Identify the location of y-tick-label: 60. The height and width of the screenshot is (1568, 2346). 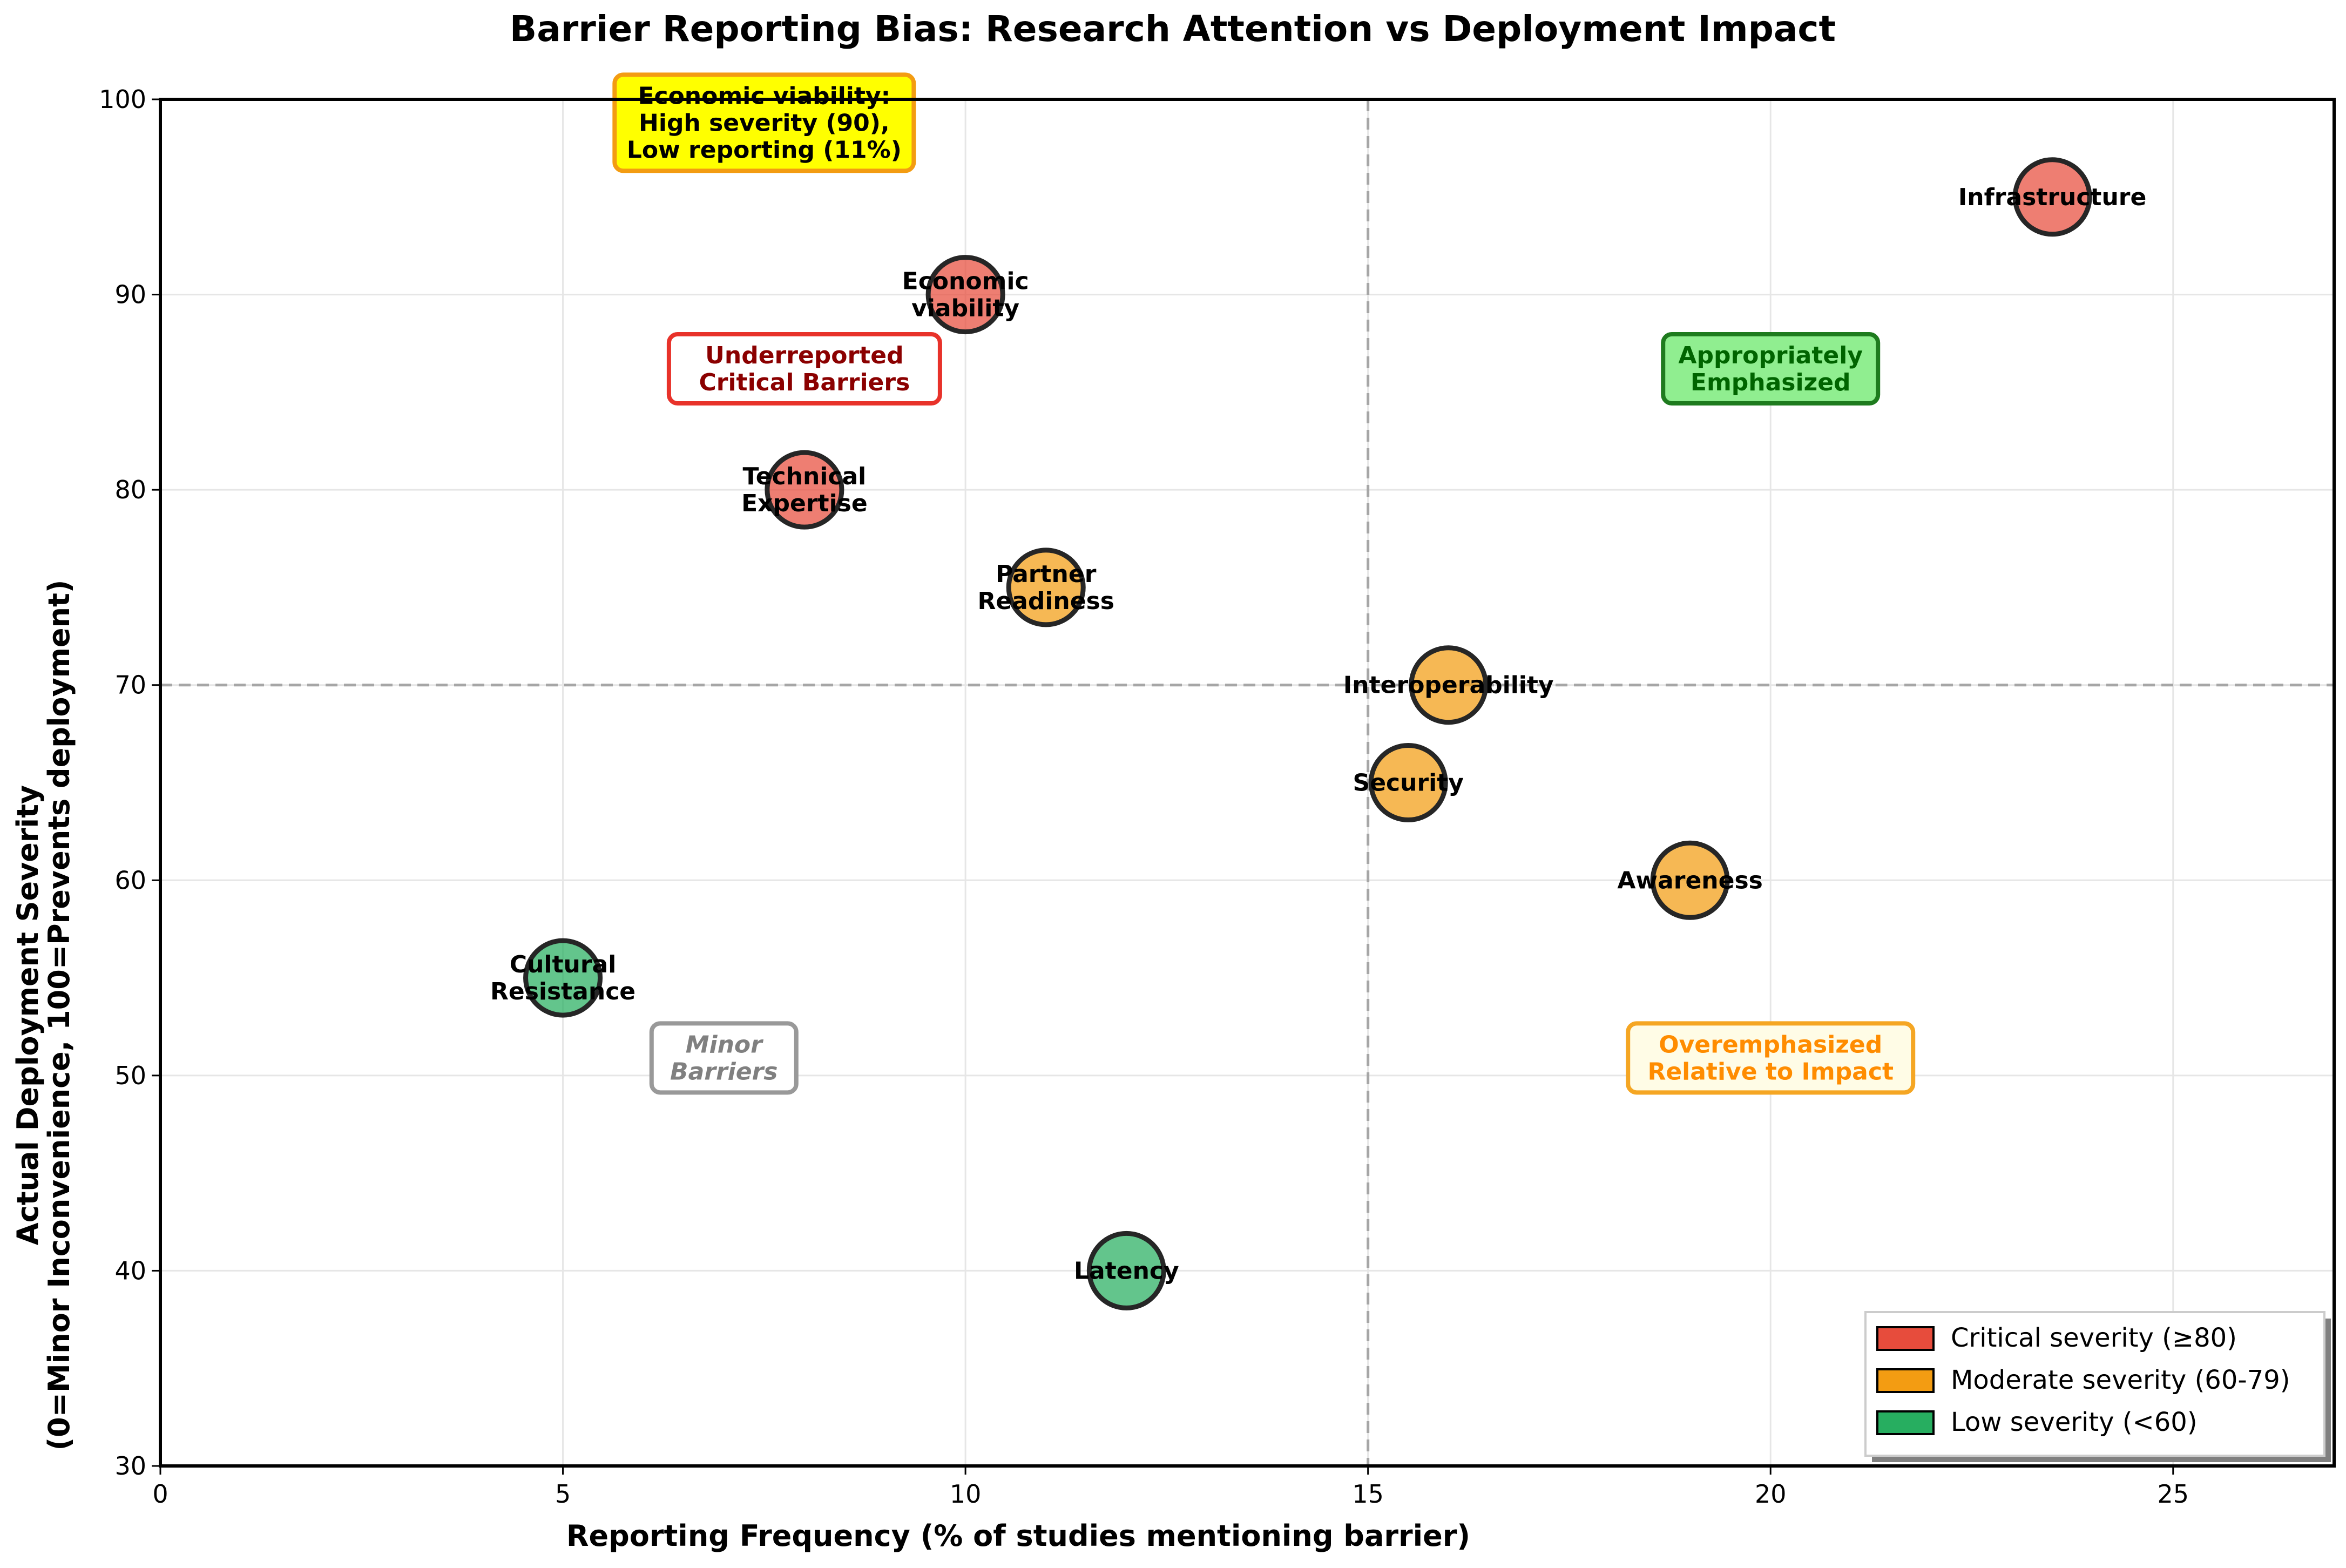
(130, 880).